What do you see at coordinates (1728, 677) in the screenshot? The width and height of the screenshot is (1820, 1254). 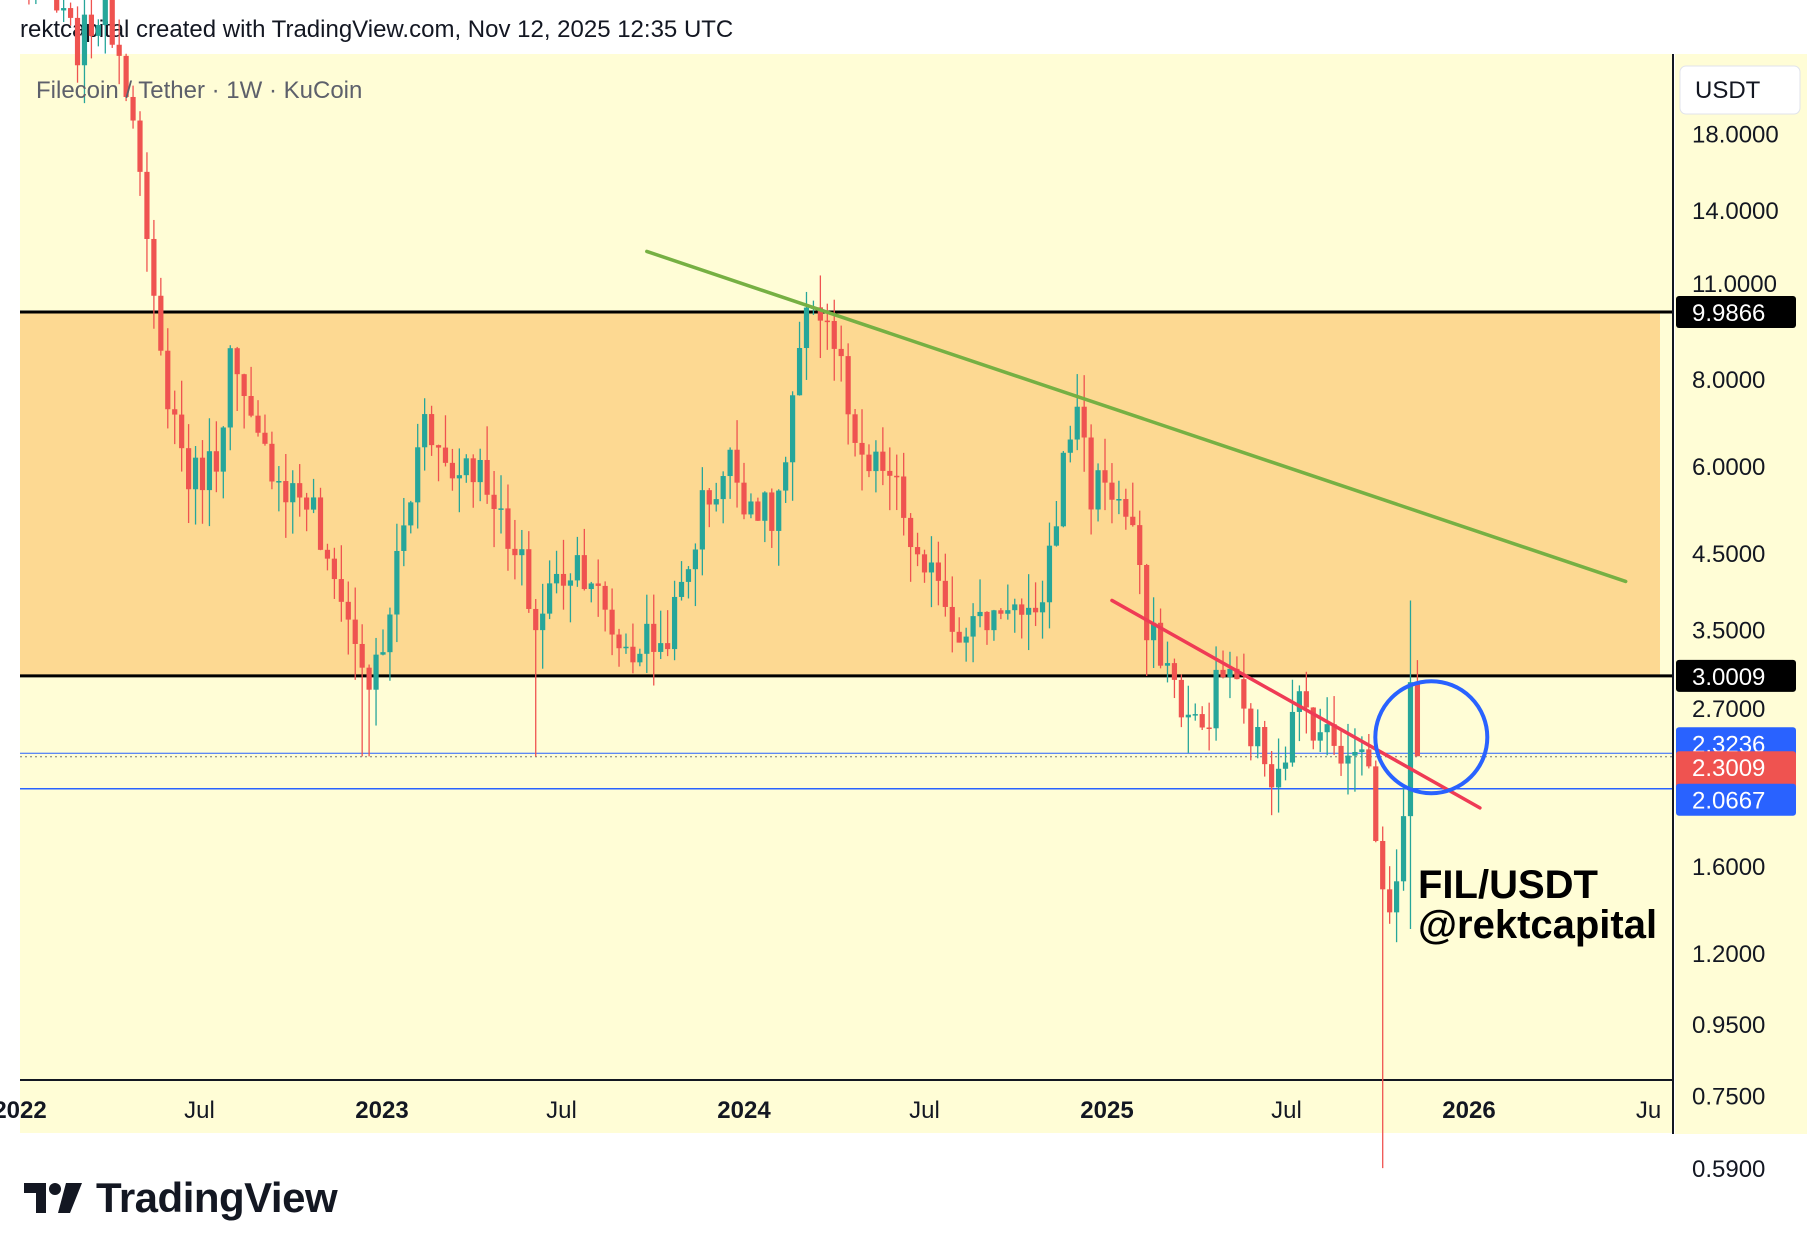 I see `price-tag-label: 3.0009` at bounding box center [1728, 677].